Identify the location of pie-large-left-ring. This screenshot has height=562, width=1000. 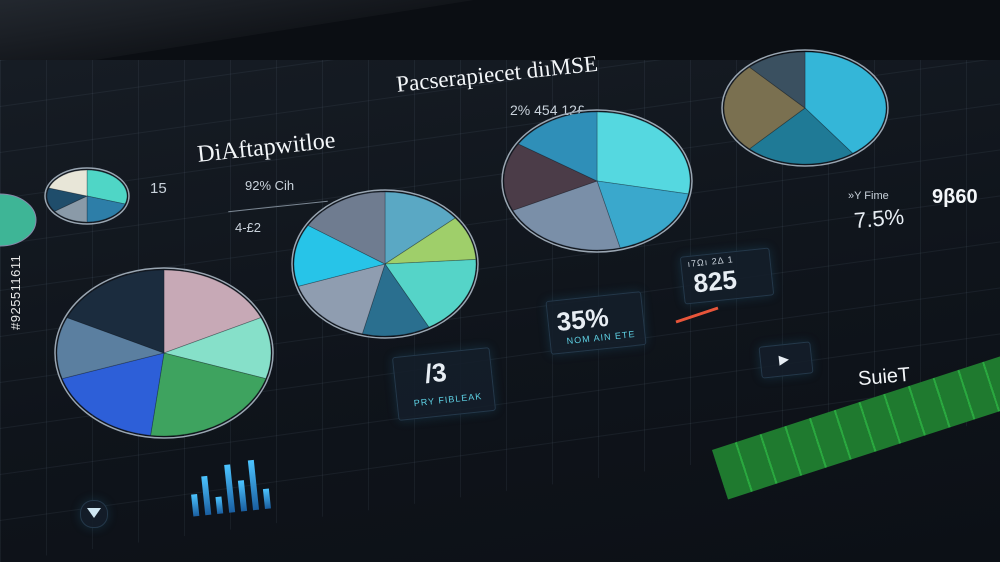
(164, 353).